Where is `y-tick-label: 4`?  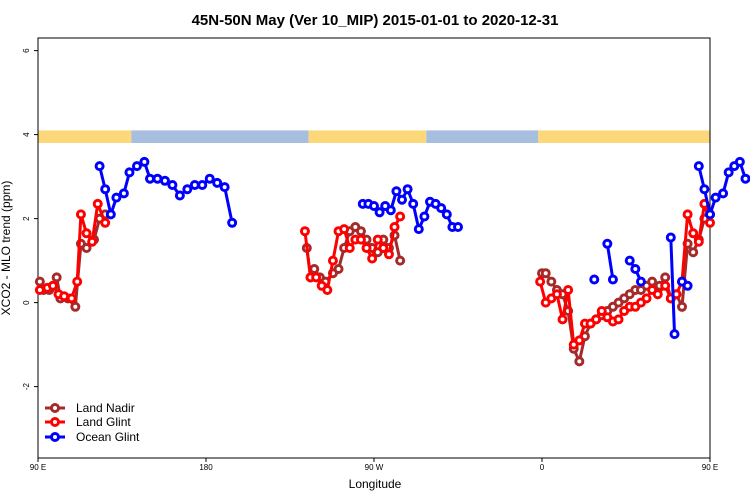
y-tick-label: 4 is located at coordinates (26, 134).